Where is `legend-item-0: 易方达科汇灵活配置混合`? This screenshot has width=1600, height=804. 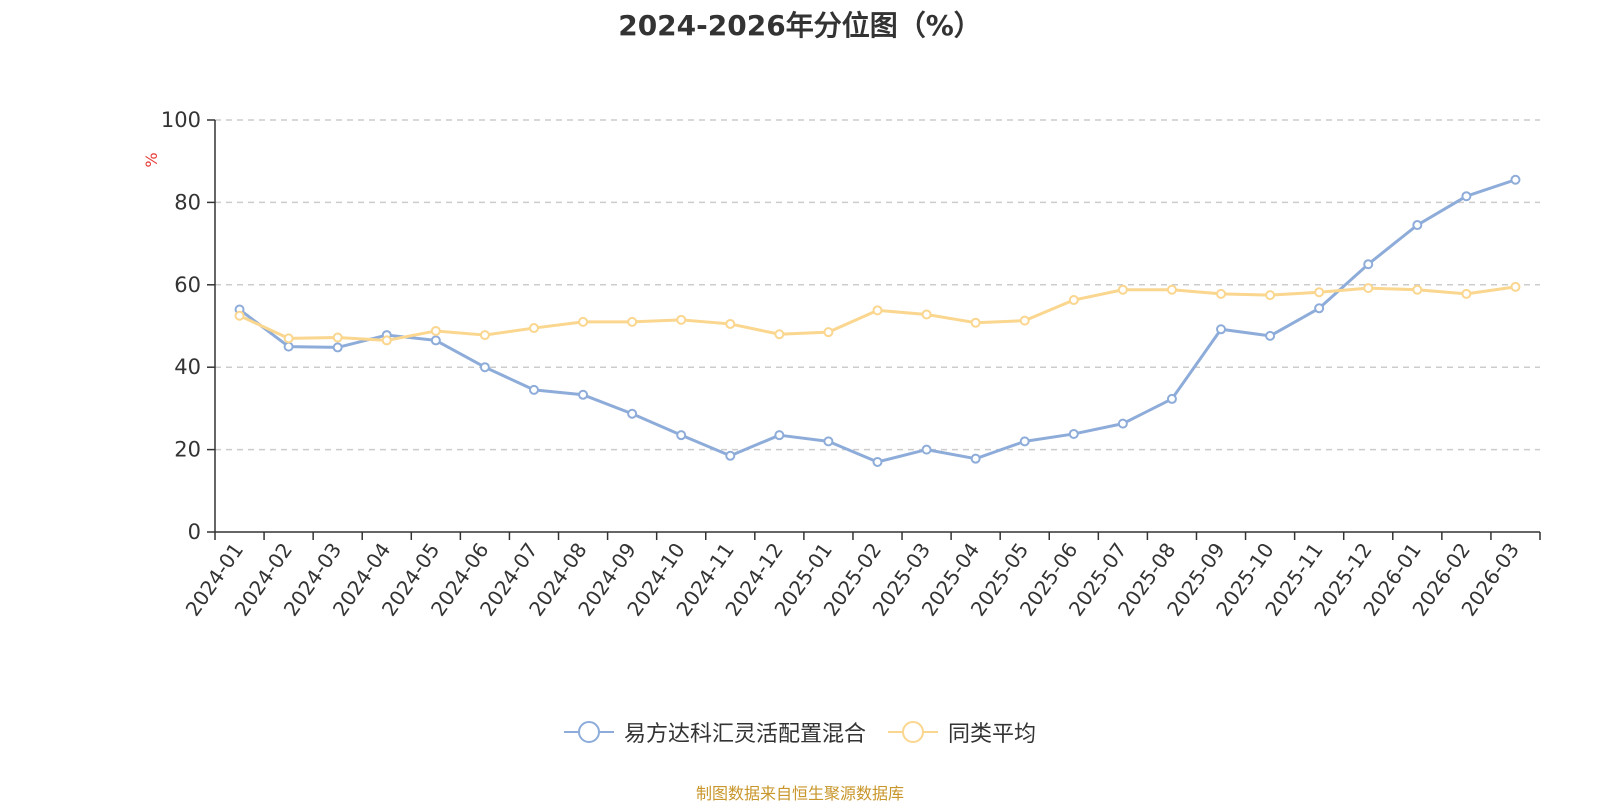
legend-item-0: 易方达科汇灵活配置混合 is located at coordinates (714, 732).